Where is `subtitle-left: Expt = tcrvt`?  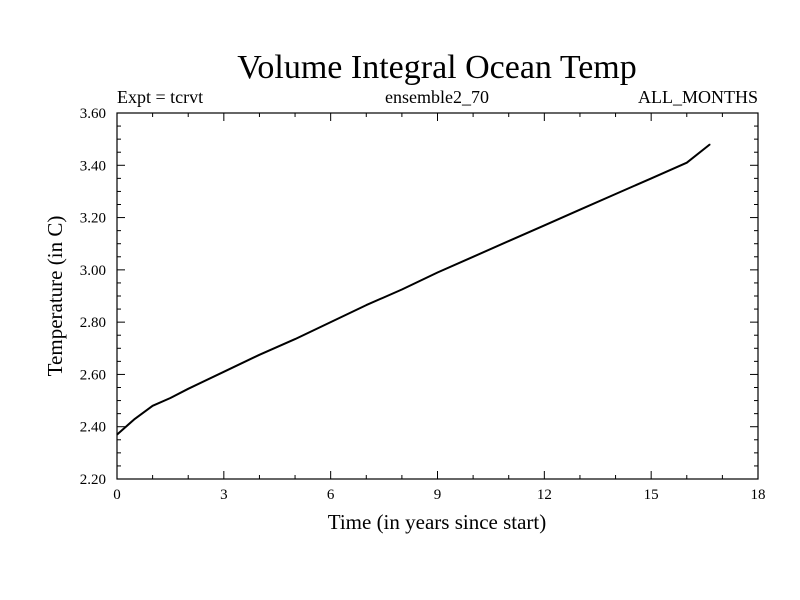 subtitle-left: Expt = tcrvt is located at coordinates (160, 97).